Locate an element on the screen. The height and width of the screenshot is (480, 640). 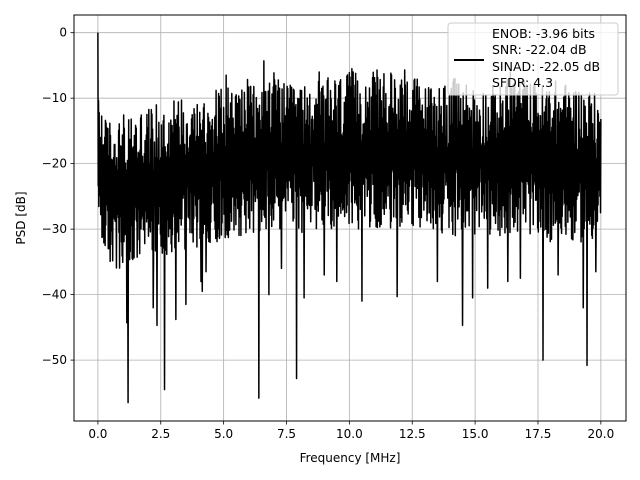
legend-entry-sinad: SINAD: -22.05 dB is located at coordinates (546, 66).